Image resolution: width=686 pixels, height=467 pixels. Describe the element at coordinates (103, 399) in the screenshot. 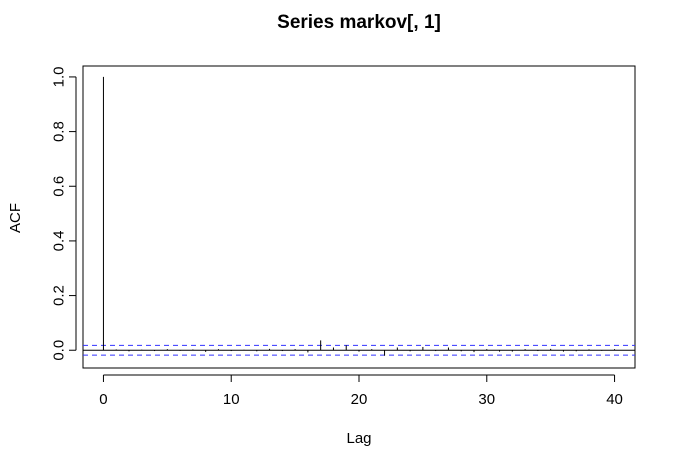

I see `x-tick-label: 0` at that location.